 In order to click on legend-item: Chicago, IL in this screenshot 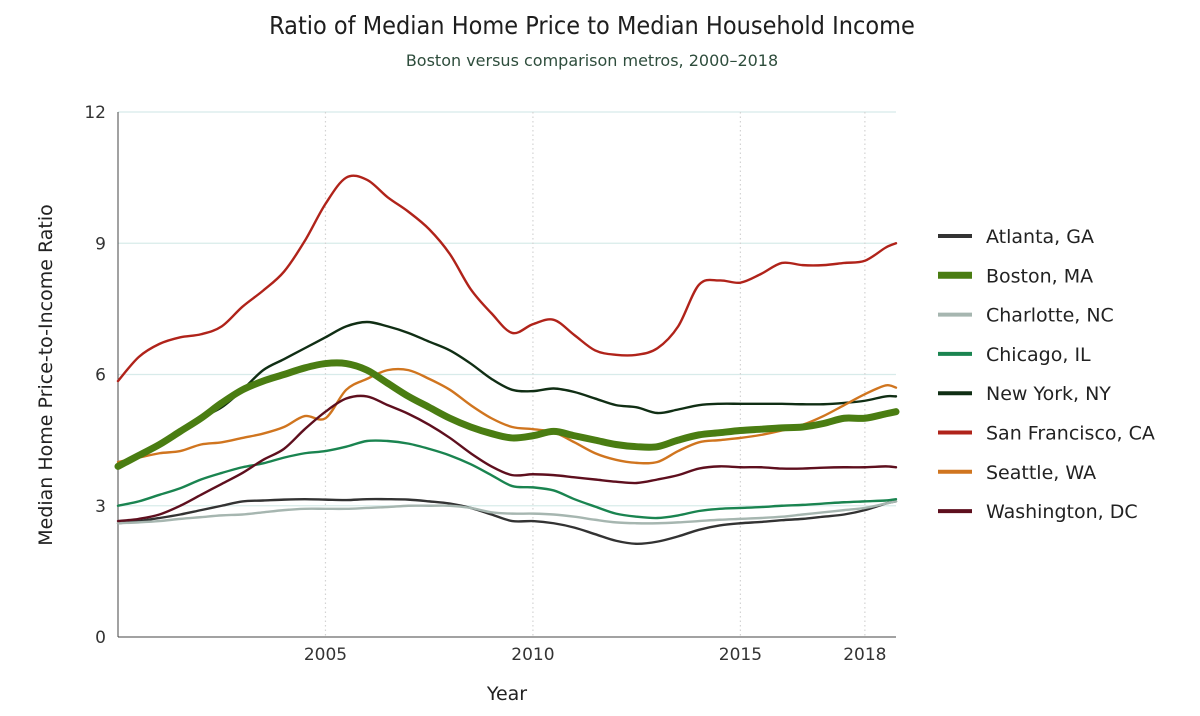, I will do `click(1014, 355)`.